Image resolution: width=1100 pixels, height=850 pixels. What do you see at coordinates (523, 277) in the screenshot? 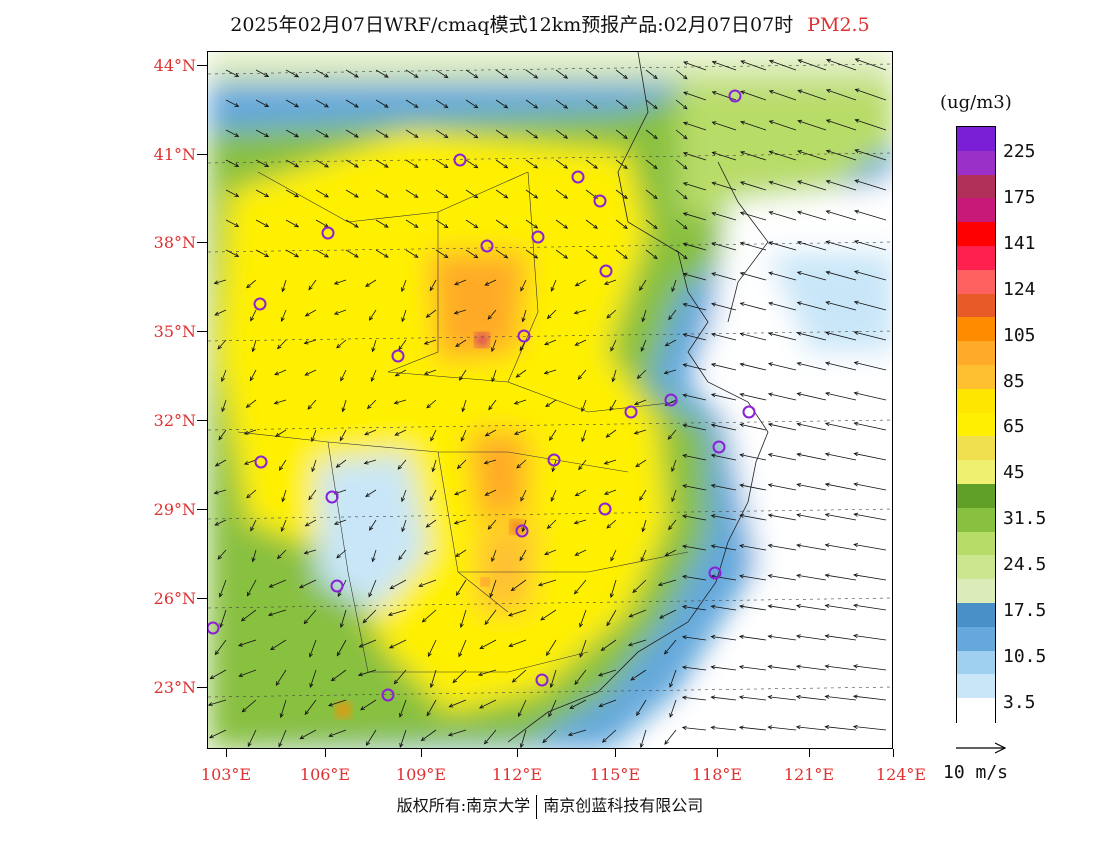
I see `province-border` at bounding box center [523, 277].